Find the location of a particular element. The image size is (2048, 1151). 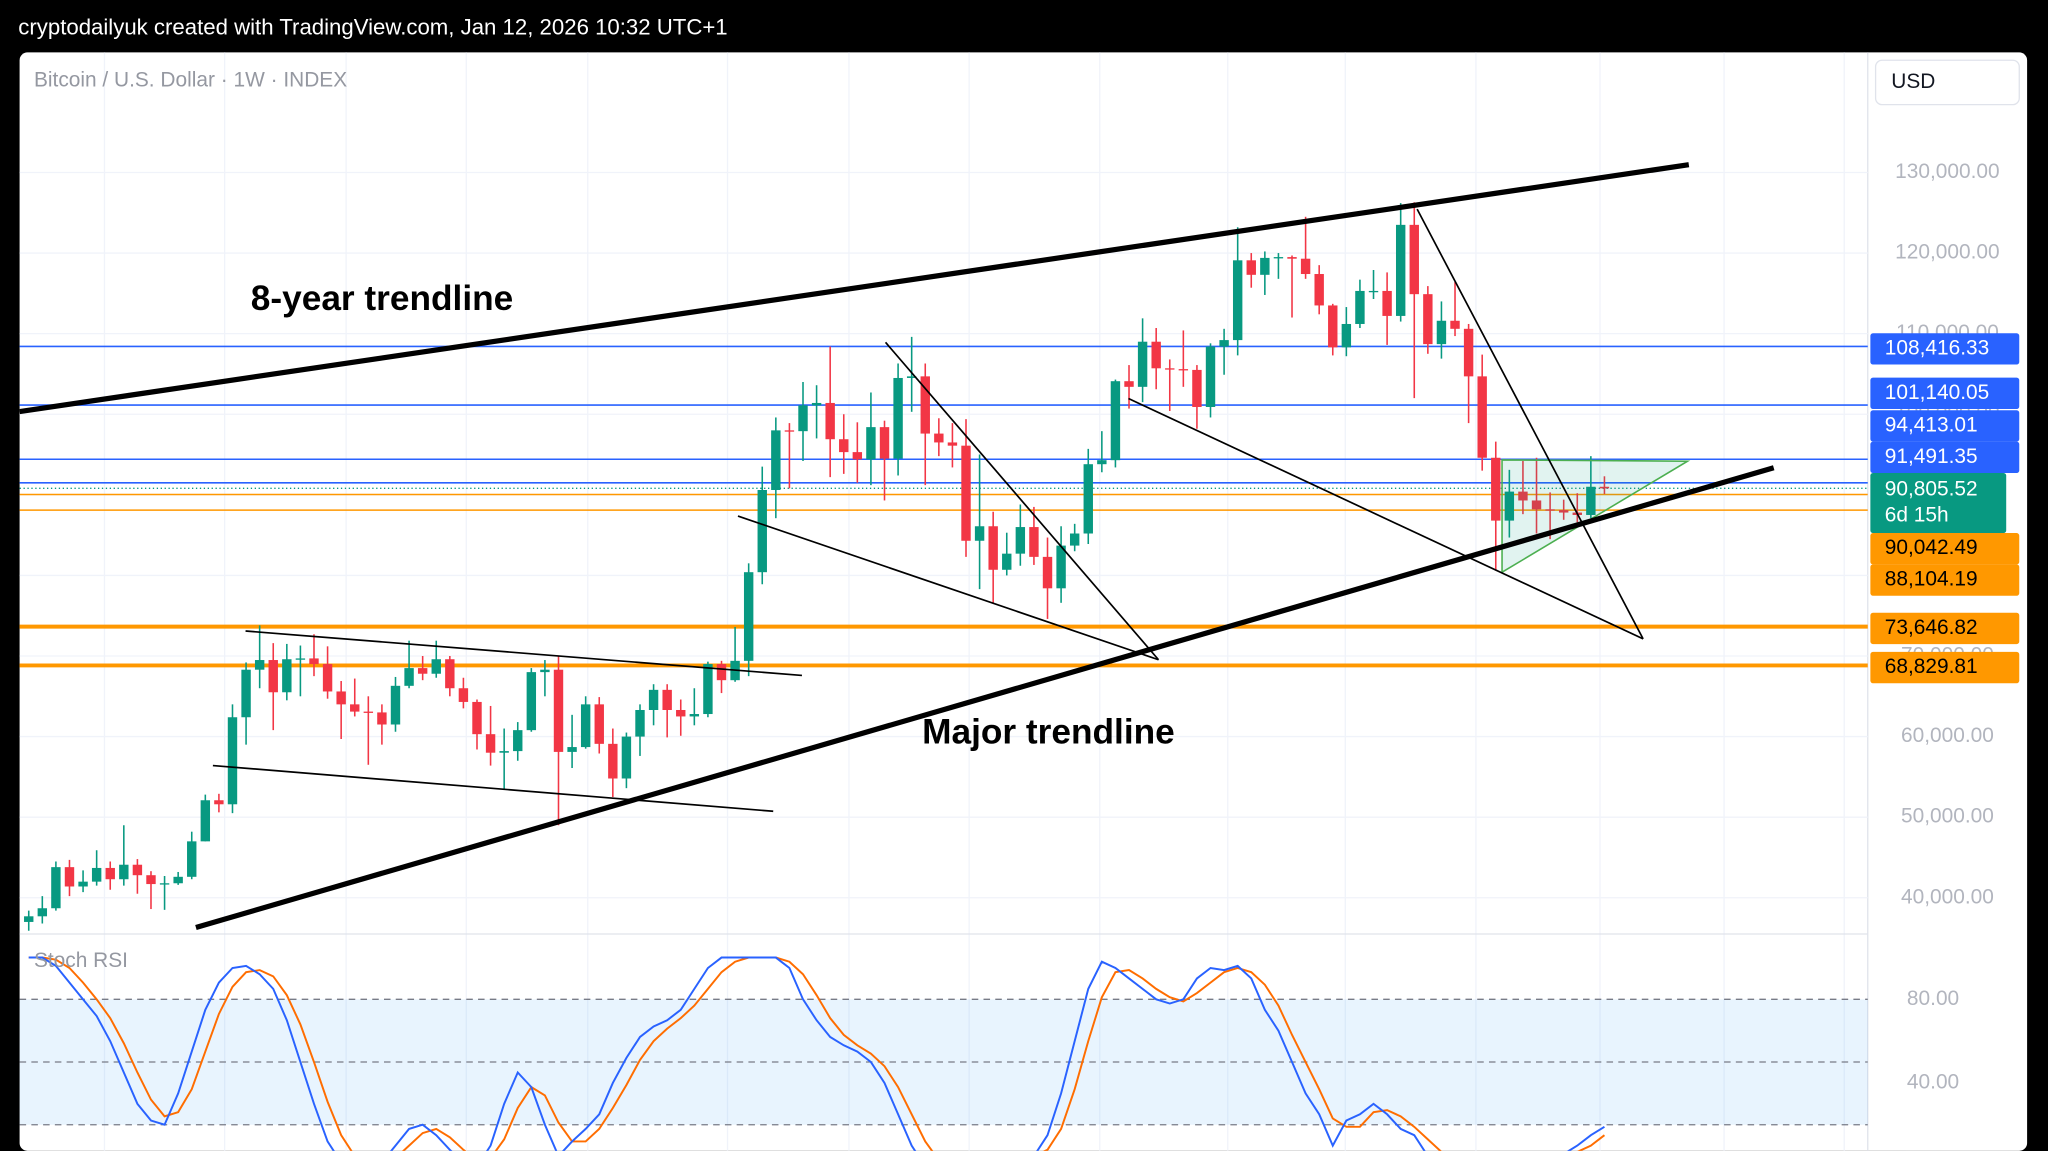

triangle is located at coordinates (1596, 516).